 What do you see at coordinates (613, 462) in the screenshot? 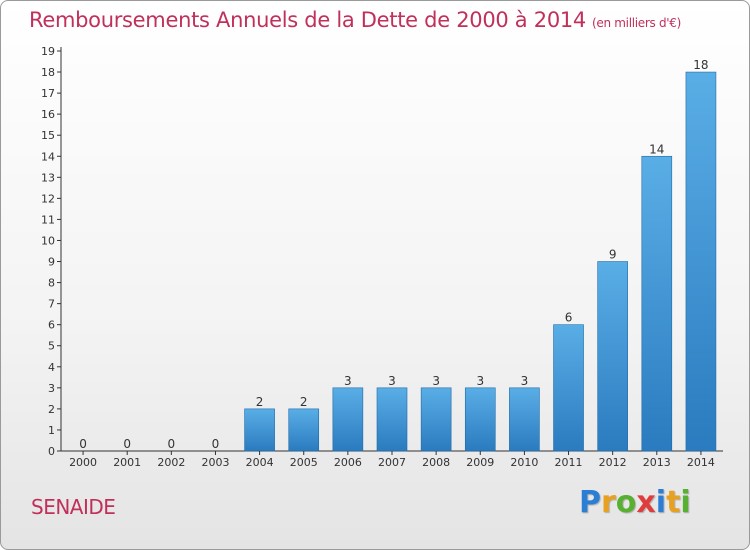
I see `x-tick-label: 2012` at bounding box center [613, 462].